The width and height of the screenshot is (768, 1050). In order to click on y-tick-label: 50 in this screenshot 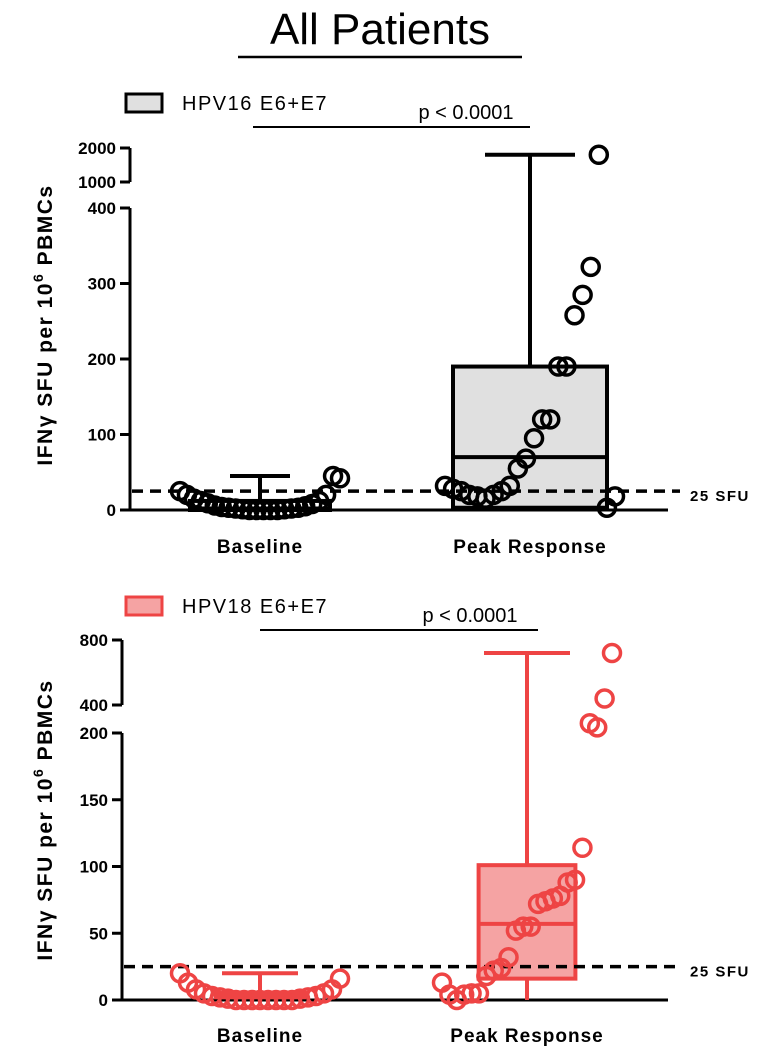, I will do `click(98, 933)`.